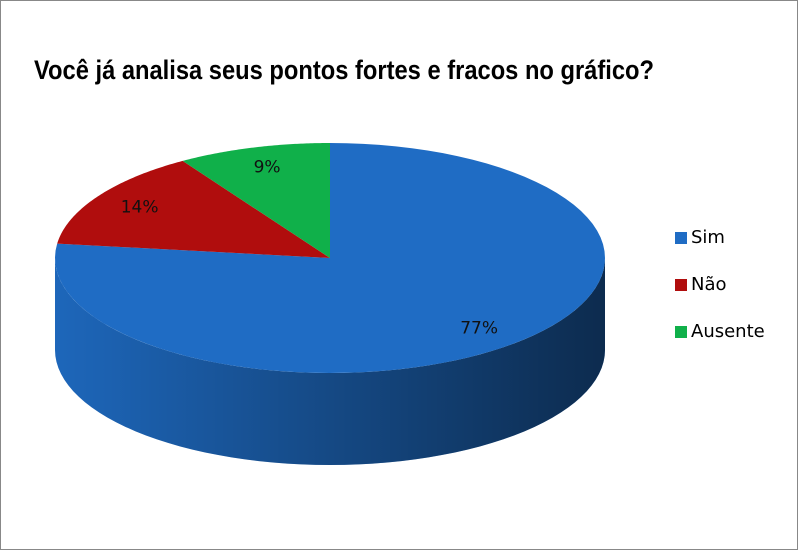 Image resolution: width=799 pixels, height=551 pixels. What do you see at coordinates (728, 331) in the screenshot?
I see `legend-label: Ausente` at bounding box center [728, 331].